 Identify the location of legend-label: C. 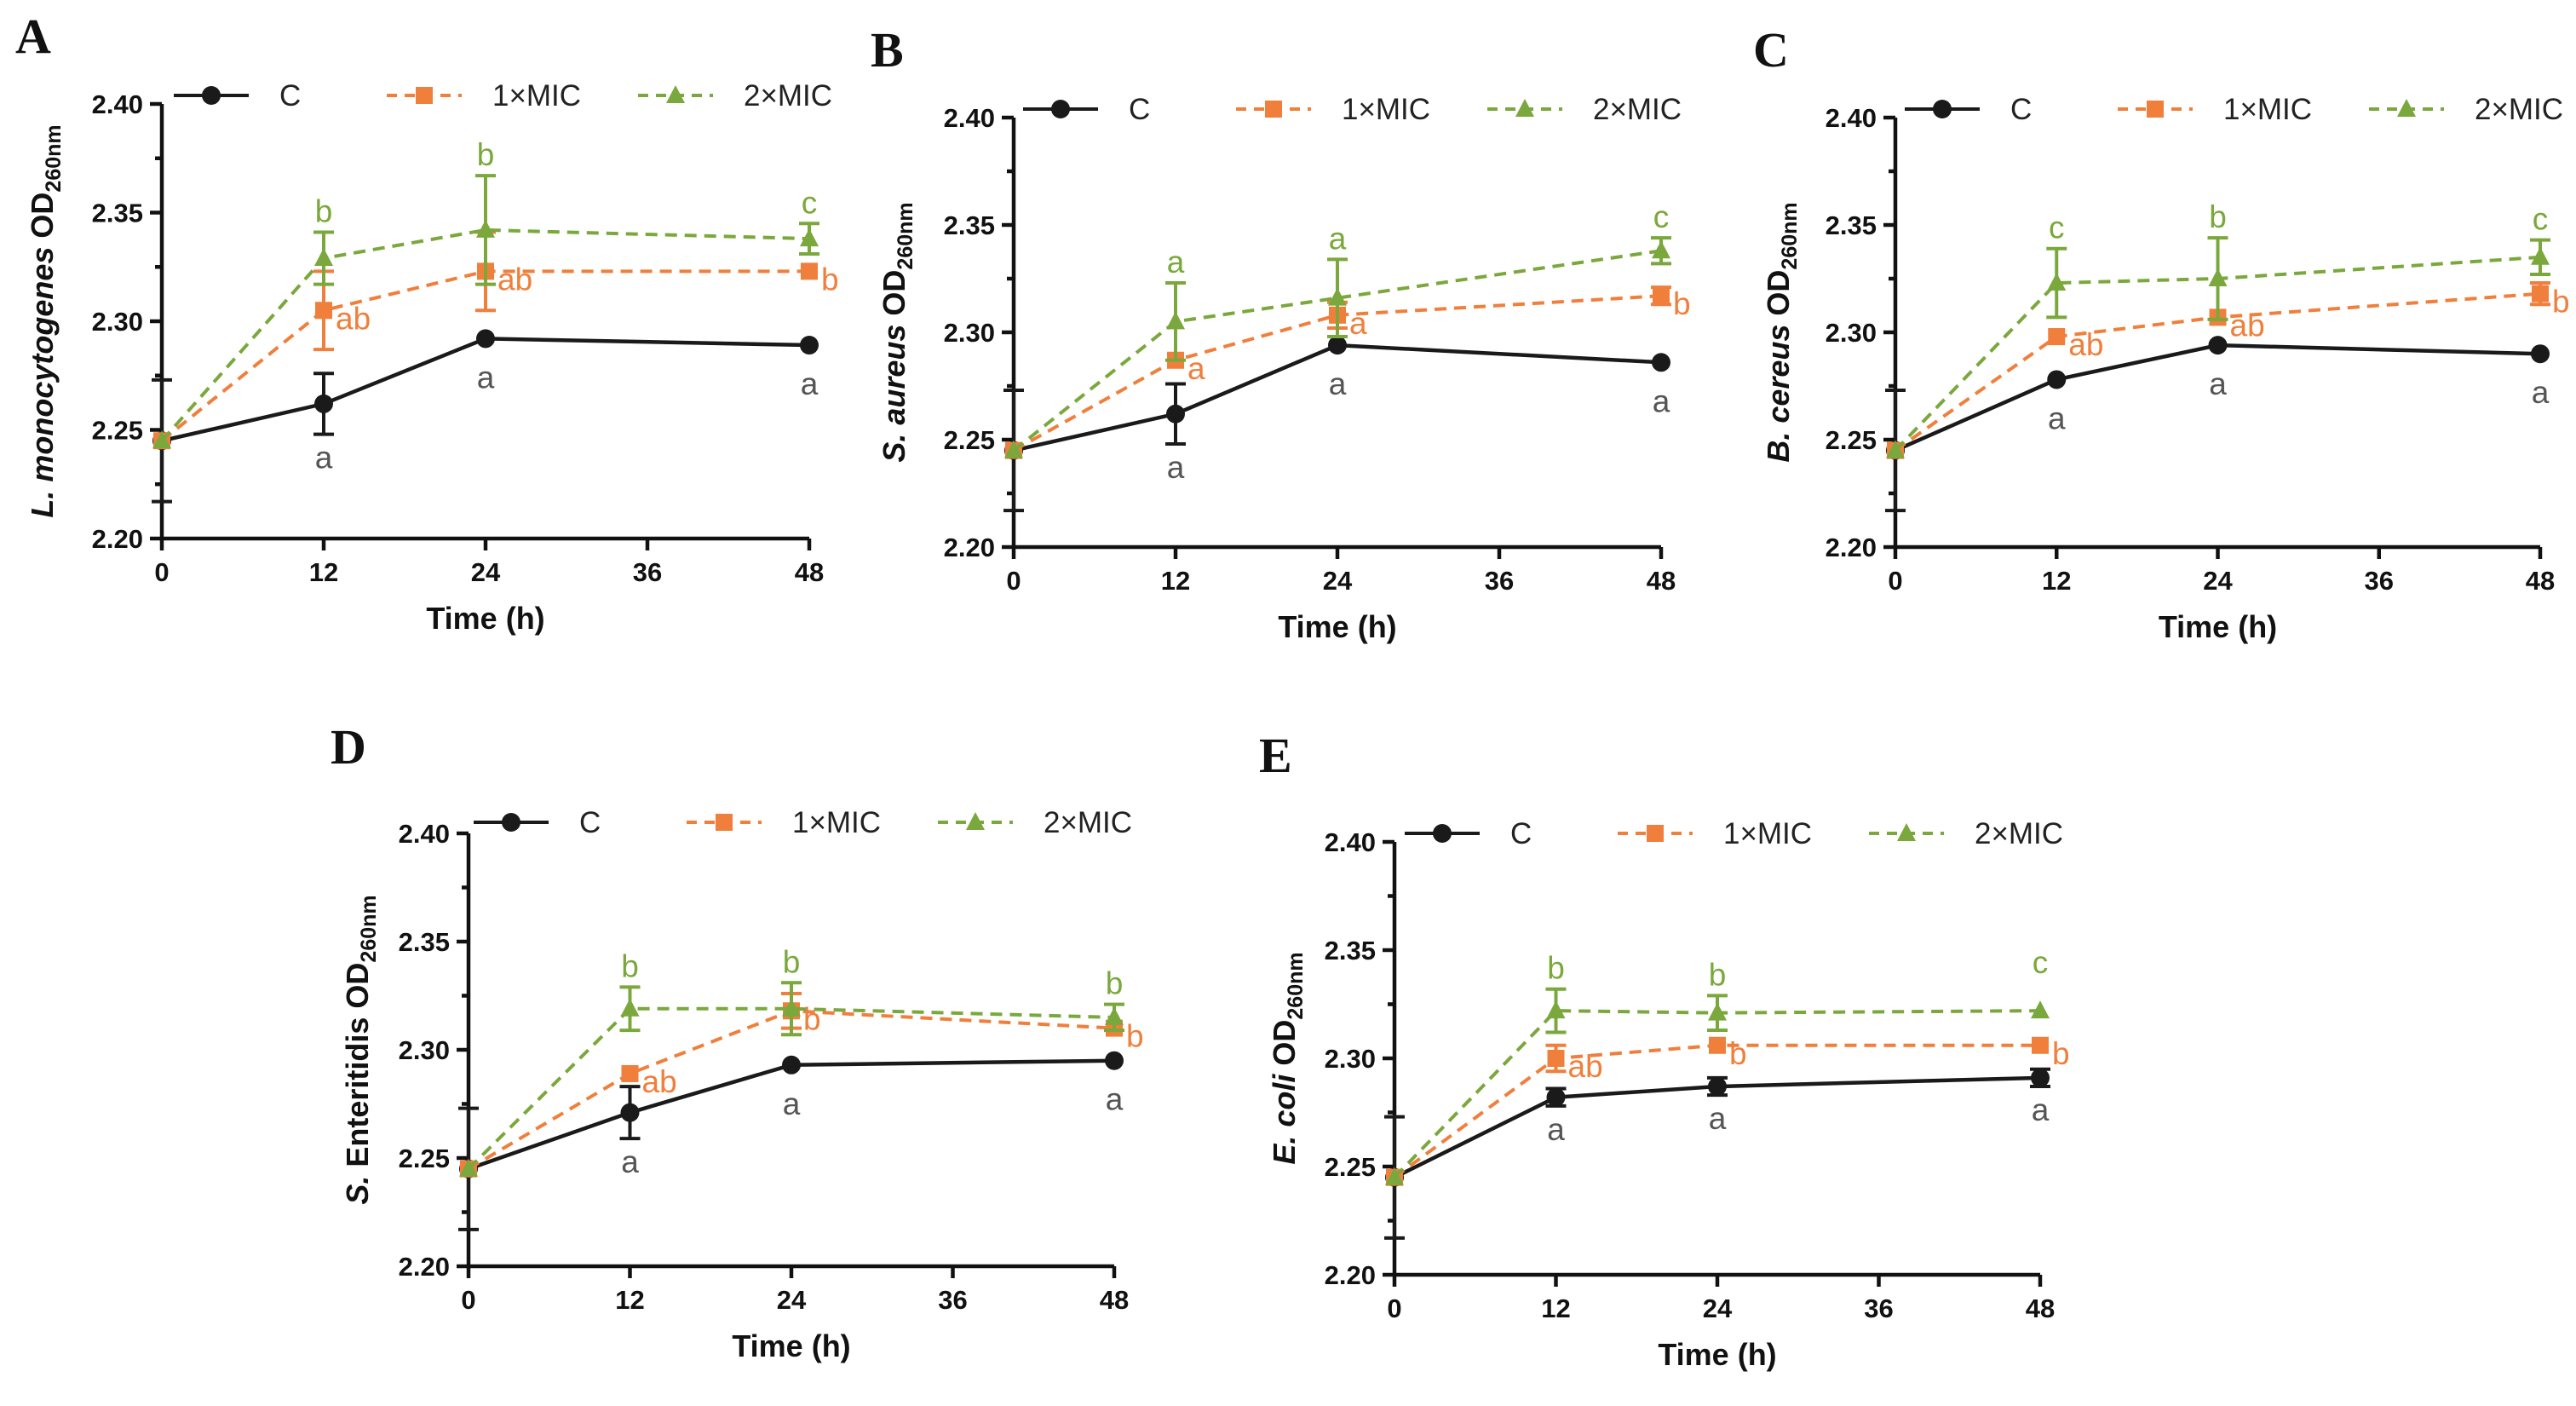
(1521, 833).